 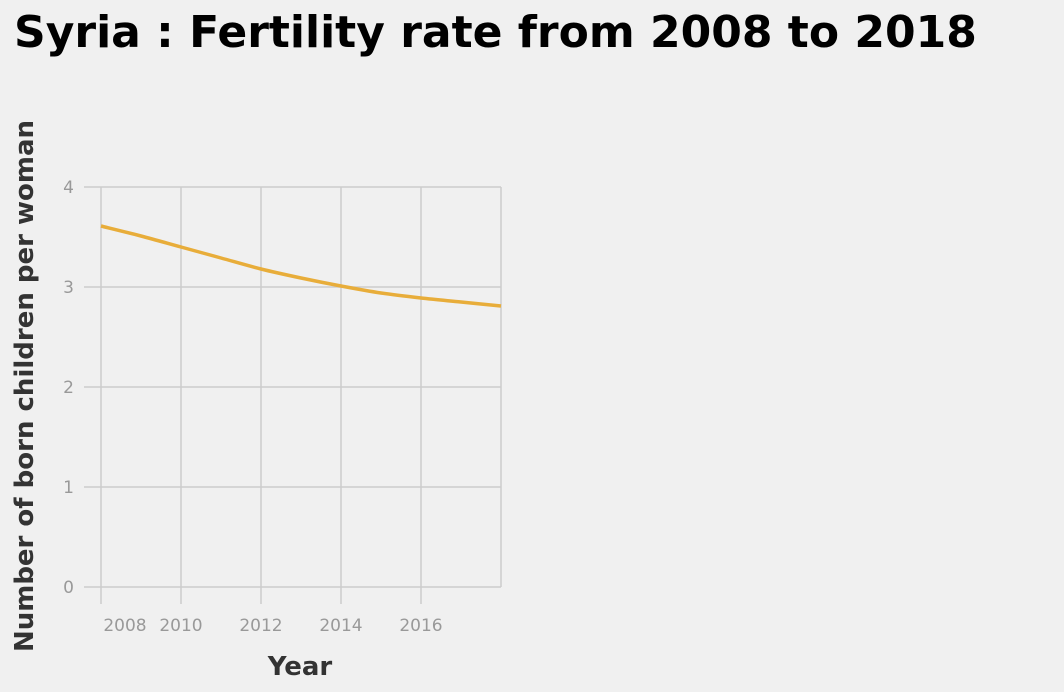 I want to click on series, so click(x=301, y=266).